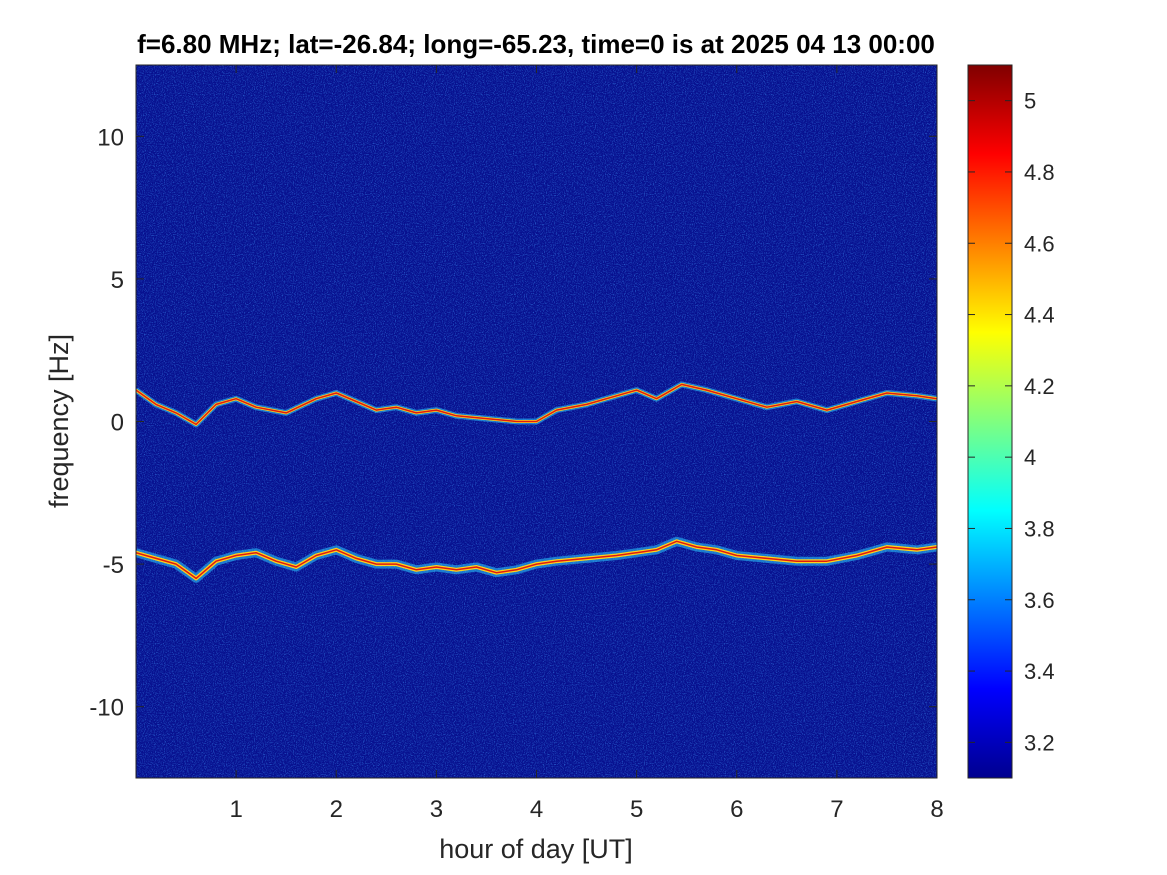 This screenshot has width=1167, height=875. Describe the element at coordinates (336, 809) in the screenshot. I see `x-tick-label: 2` at that location.